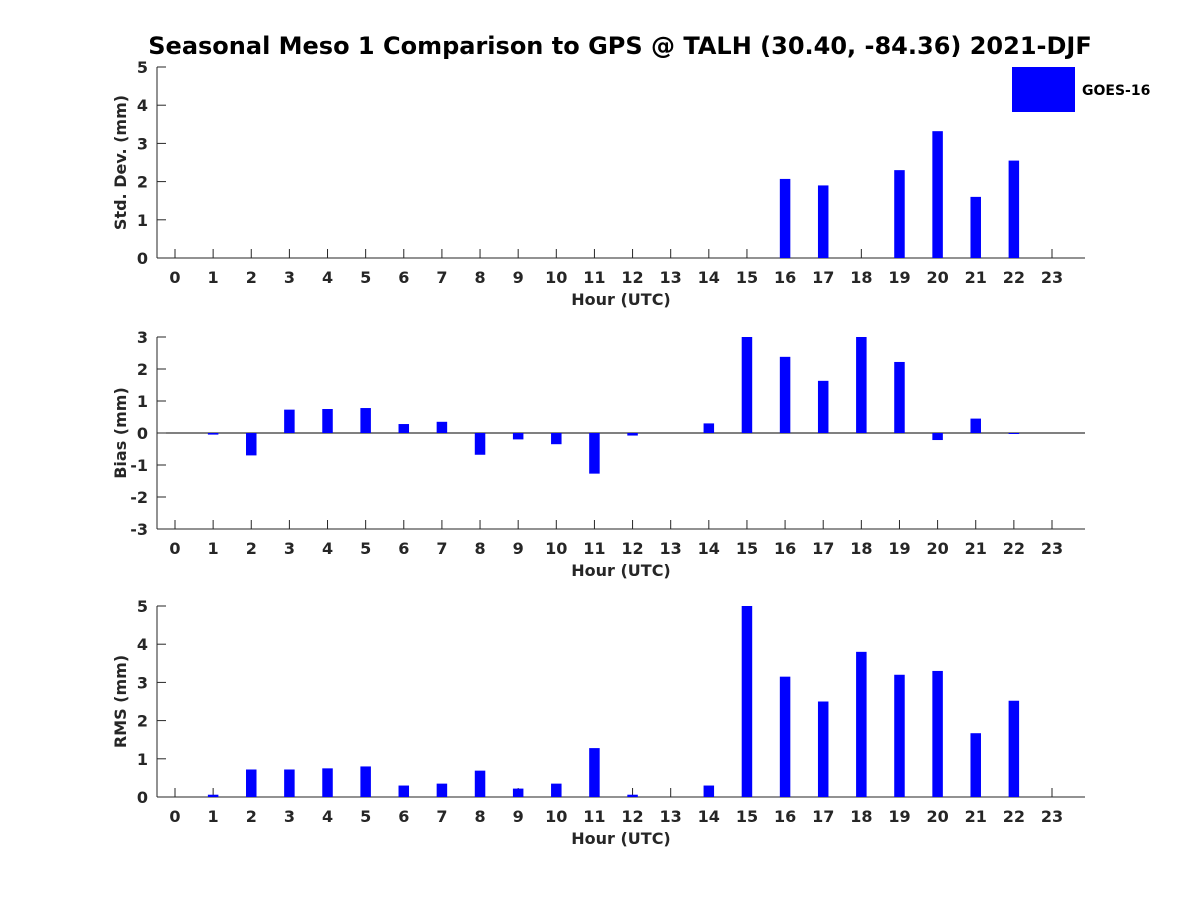 This screenshot has height=900, width=1200. Describe the element at coordinates (120, 701) in the screenshot. I see `y-axis-label: RMS (mm)` at that location.